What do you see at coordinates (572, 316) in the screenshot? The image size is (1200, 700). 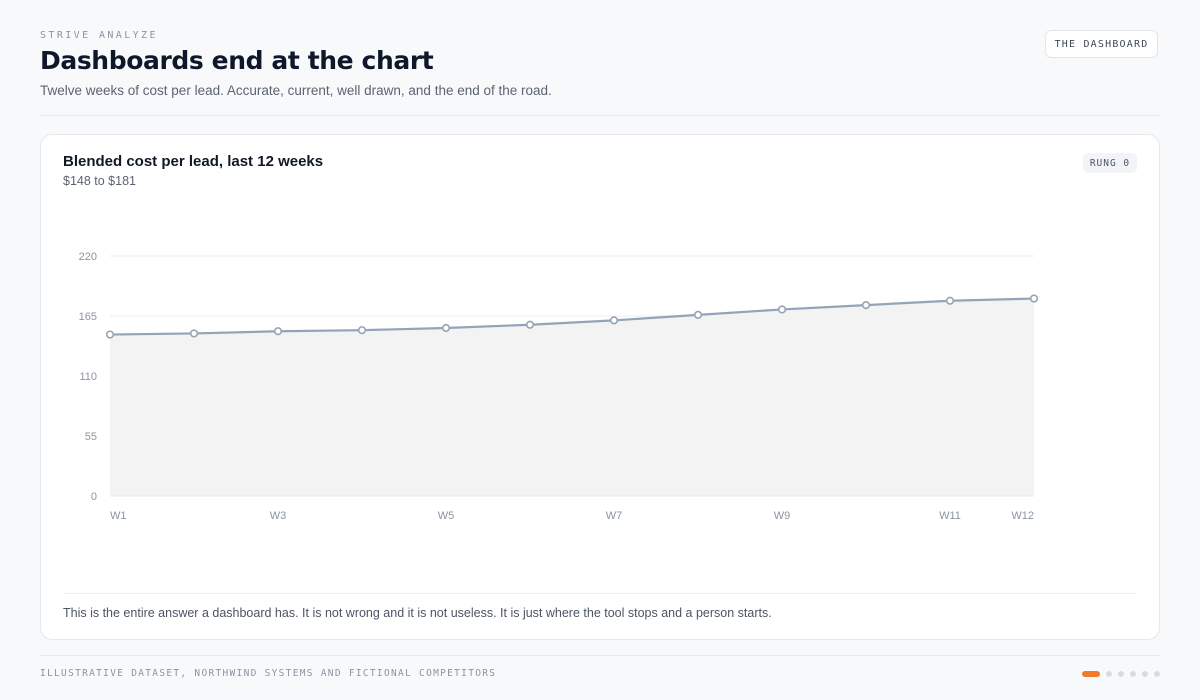 I see `series-line` at bounding box center [572, 316].